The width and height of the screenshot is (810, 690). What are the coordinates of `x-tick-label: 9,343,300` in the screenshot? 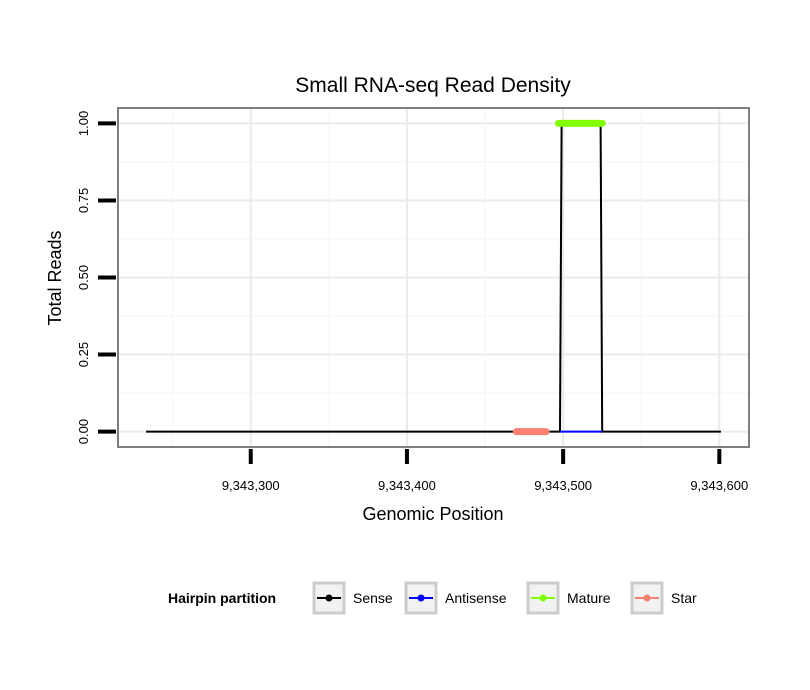 It's located at (251, 485).